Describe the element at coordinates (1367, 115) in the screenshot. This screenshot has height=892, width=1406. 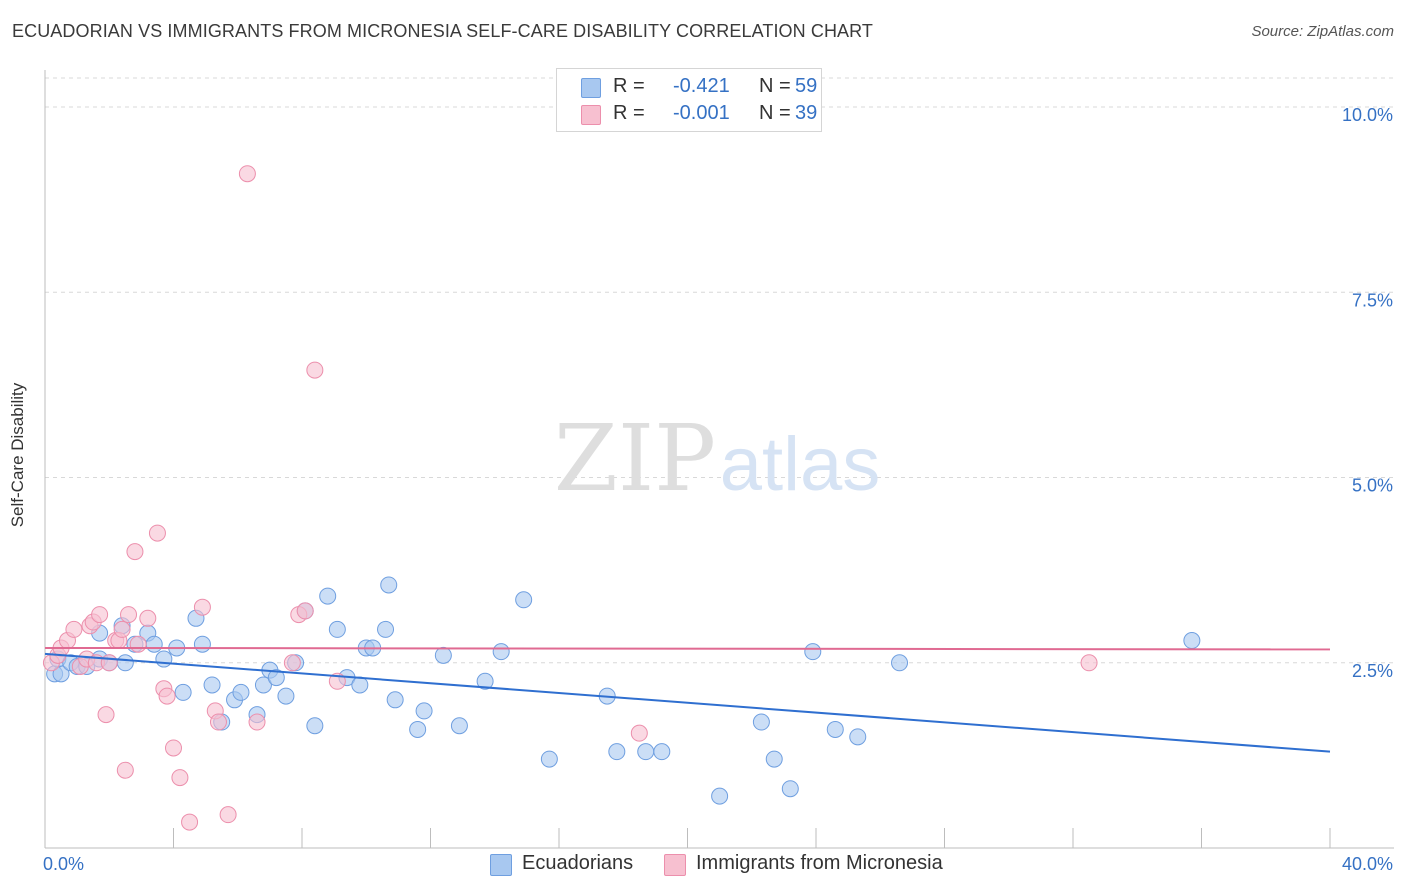
I see `y-tick-label: 10.0%` at that location.